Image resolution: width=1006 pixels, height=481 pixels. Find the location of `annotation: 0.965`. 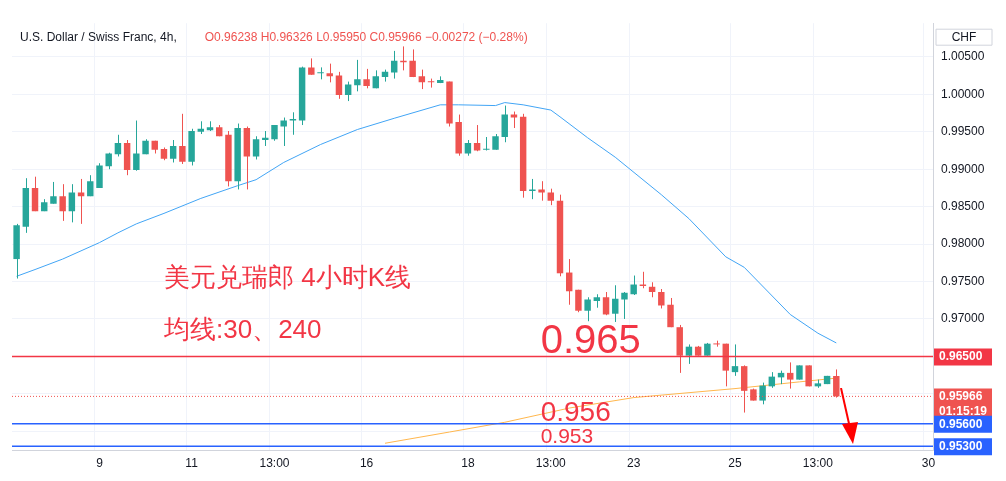

annotation: 0.965 is located at coordinates (590, 339).